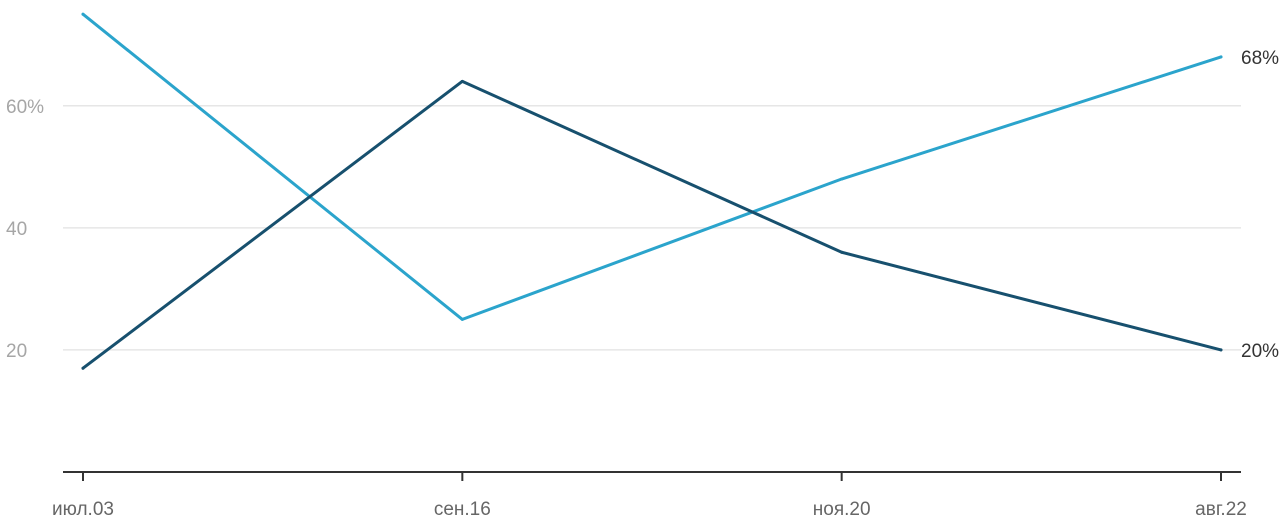 The width and height of the screenshot is (1287, 518). What do you see at coordinates (1260, 205) in the screenshot?
I see `end-labels: 68% 20%` at bounding box center [1260, 205].